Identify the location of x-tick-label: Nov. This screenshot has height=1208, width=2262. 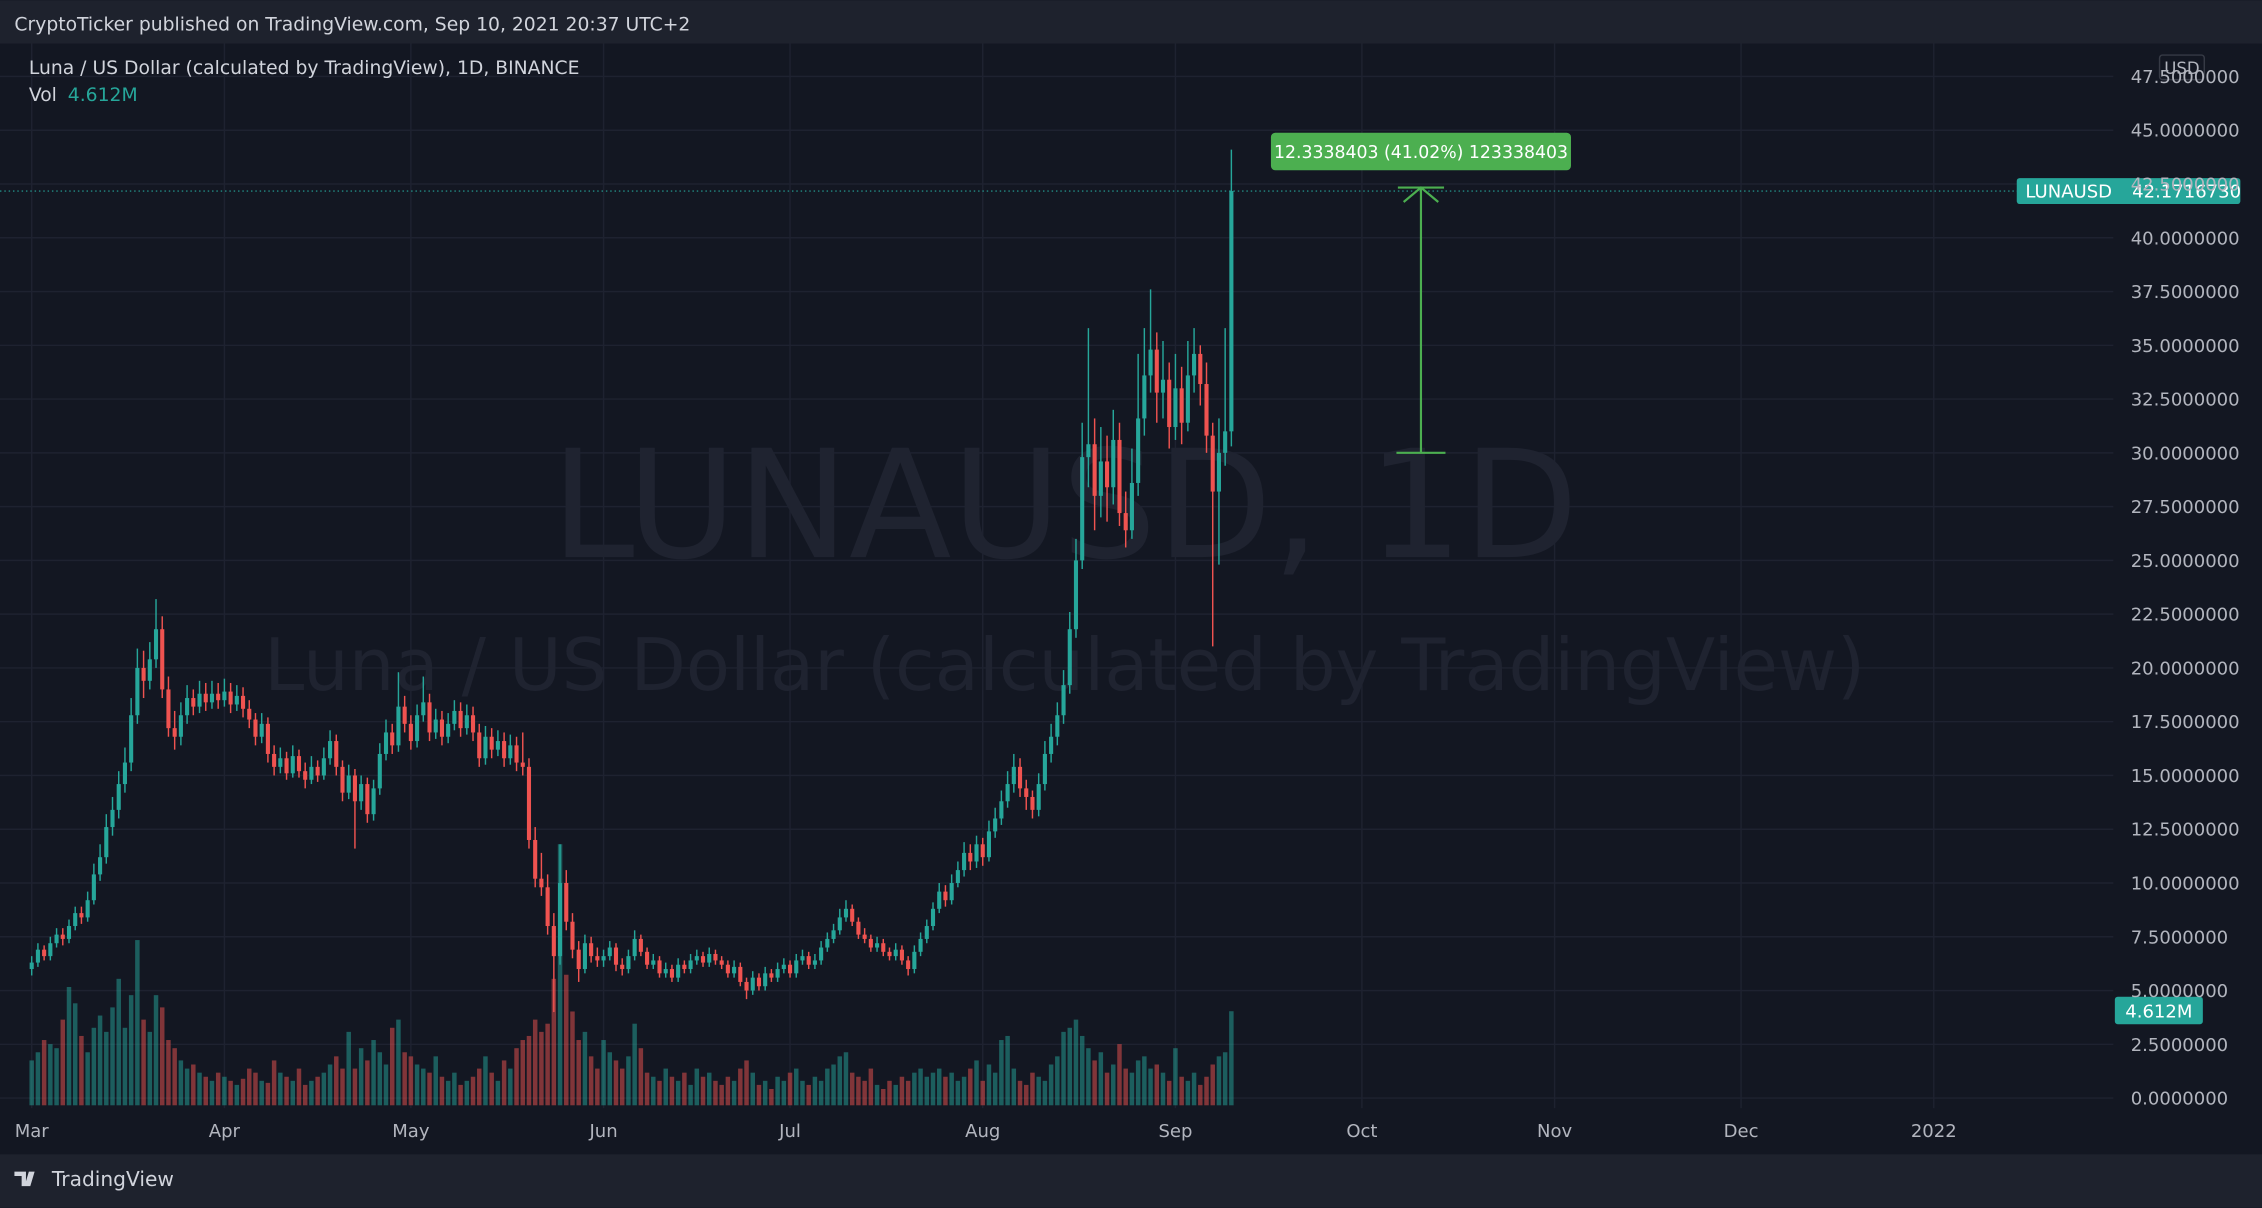
(1554, 1131).